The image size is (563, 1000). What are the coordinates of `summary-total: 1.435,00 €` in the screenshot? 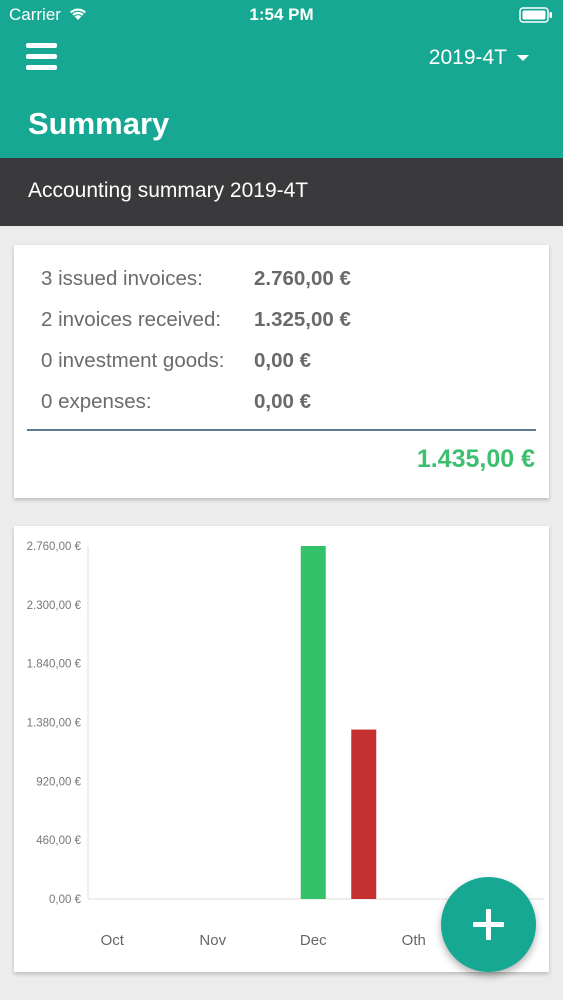 It's located at (475, 459).